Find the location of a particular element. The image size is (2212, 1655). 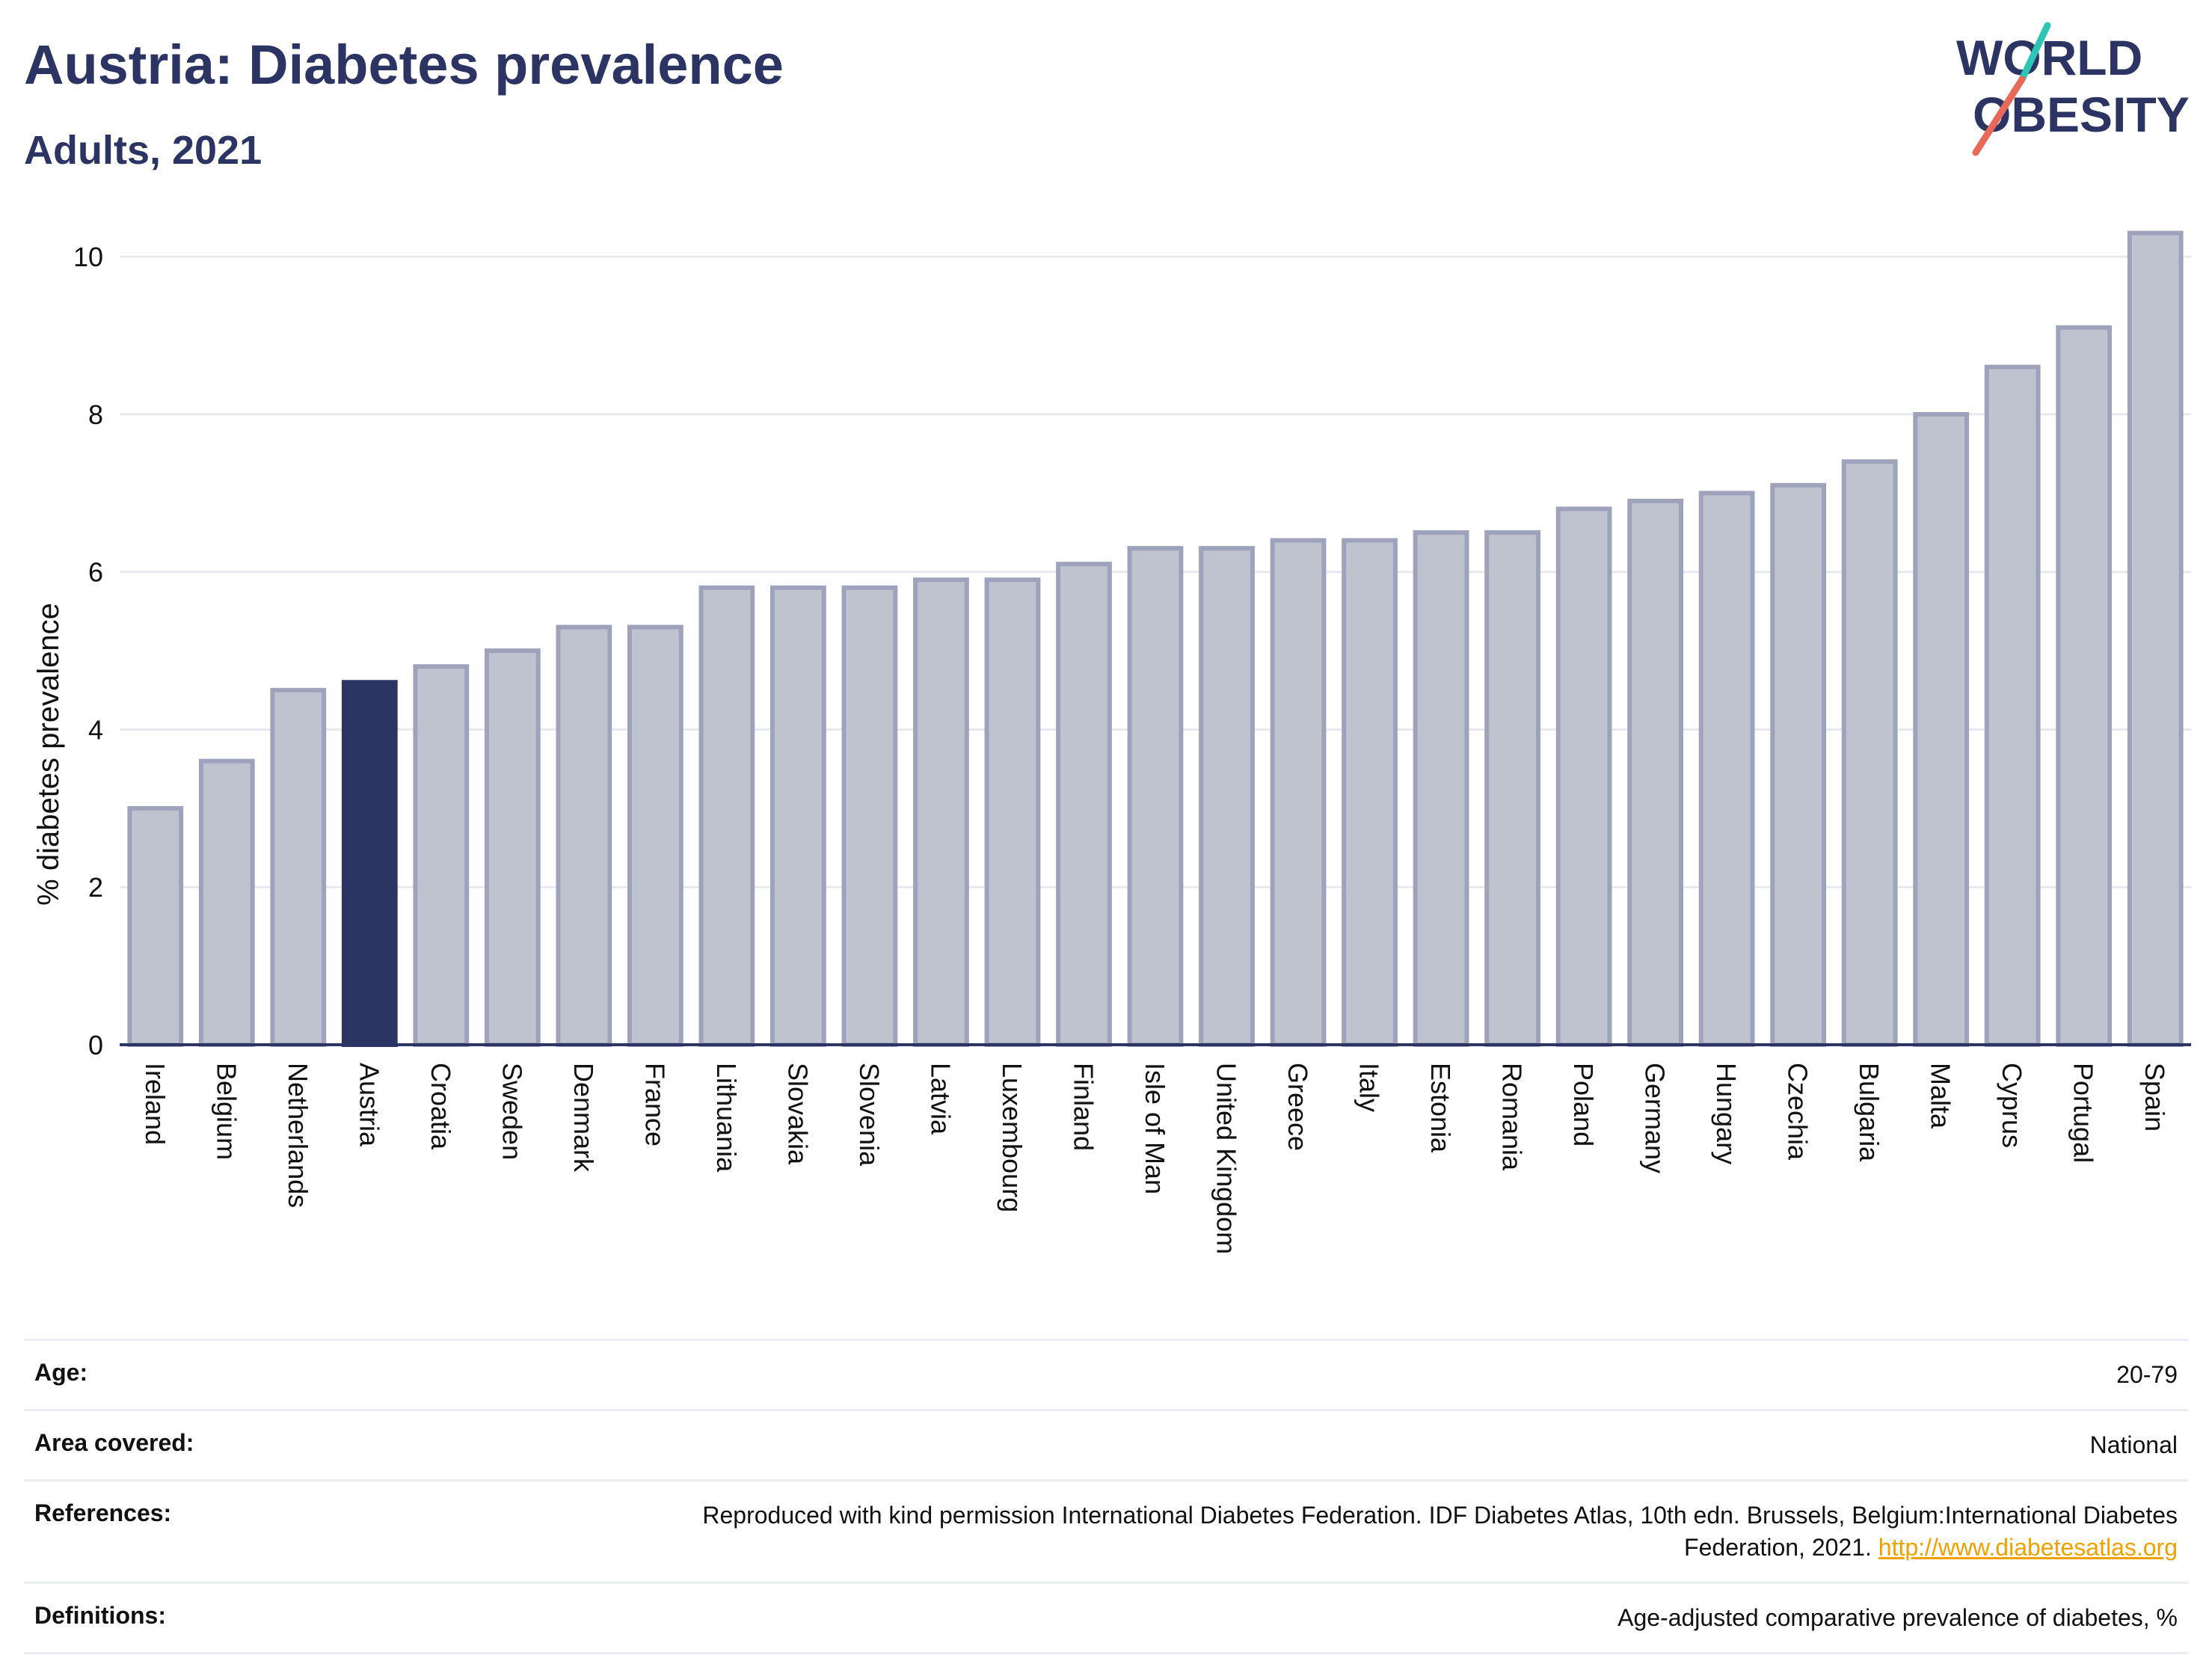

bar-estonia is located at coordinates (1441, 788).